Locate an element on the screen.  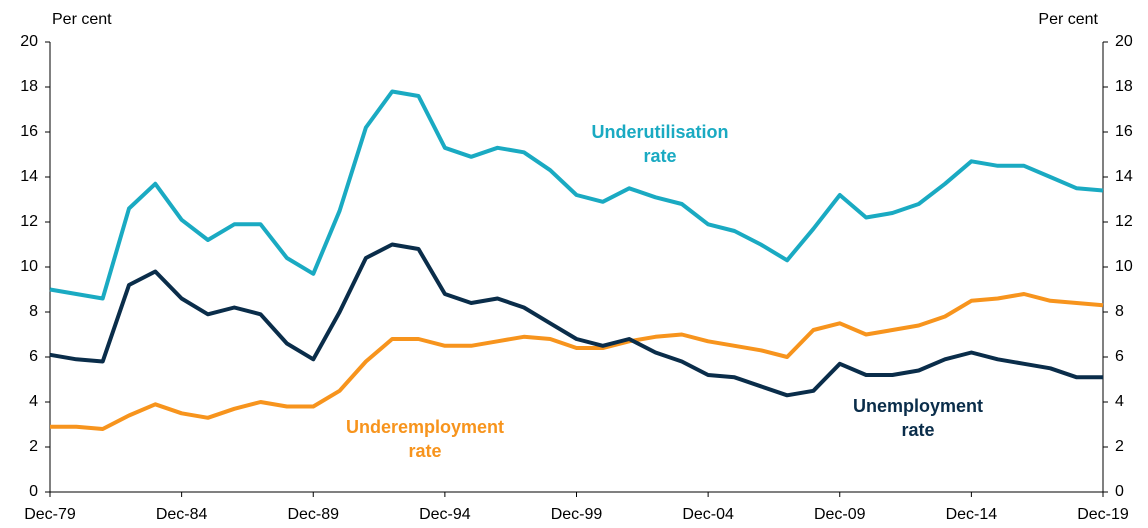
y2-tick-label: 16 is located at coordinates (1124, 131).